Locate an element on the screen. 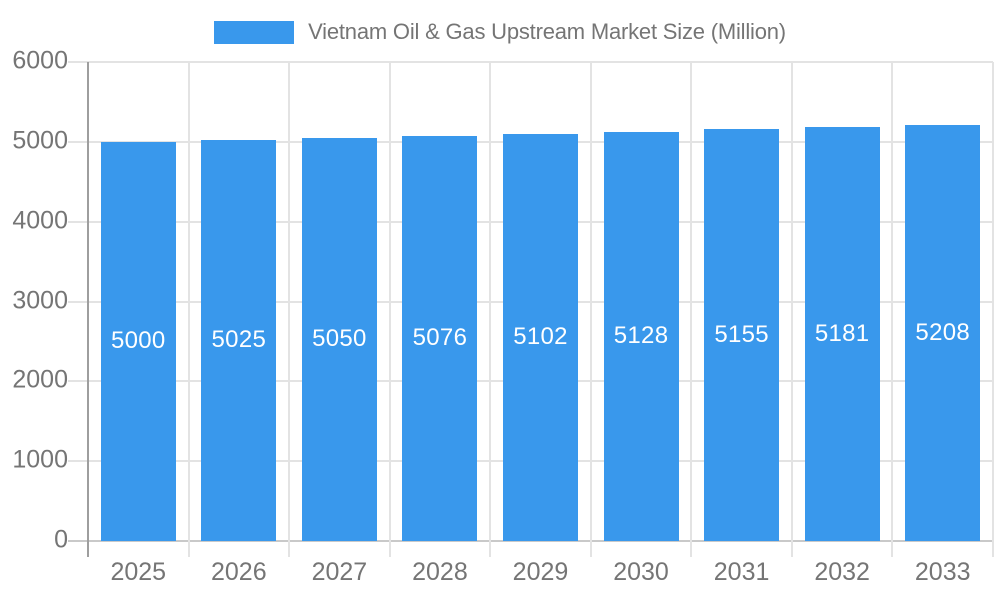 The height and width of the screenshot is (600, 1000). x-tick-label: 2032 is located at coordinates (842, 572).